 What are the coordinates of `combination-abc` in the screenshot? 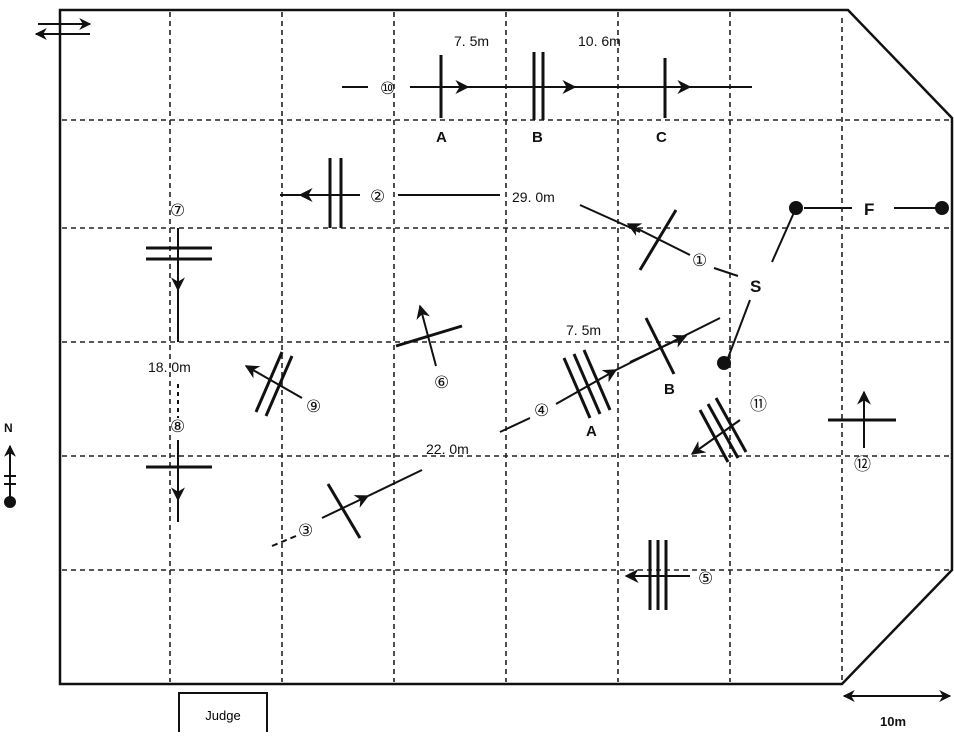 It's located at (547, 86).